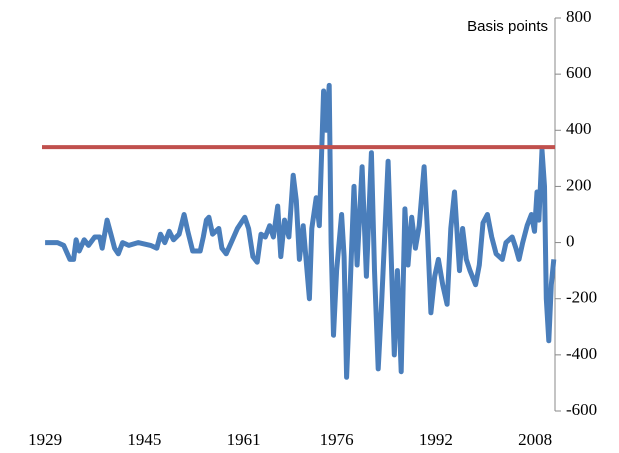 This screenshot has height=453, width=619. I want to click on y-tick-label: 0, so click(570, 240).